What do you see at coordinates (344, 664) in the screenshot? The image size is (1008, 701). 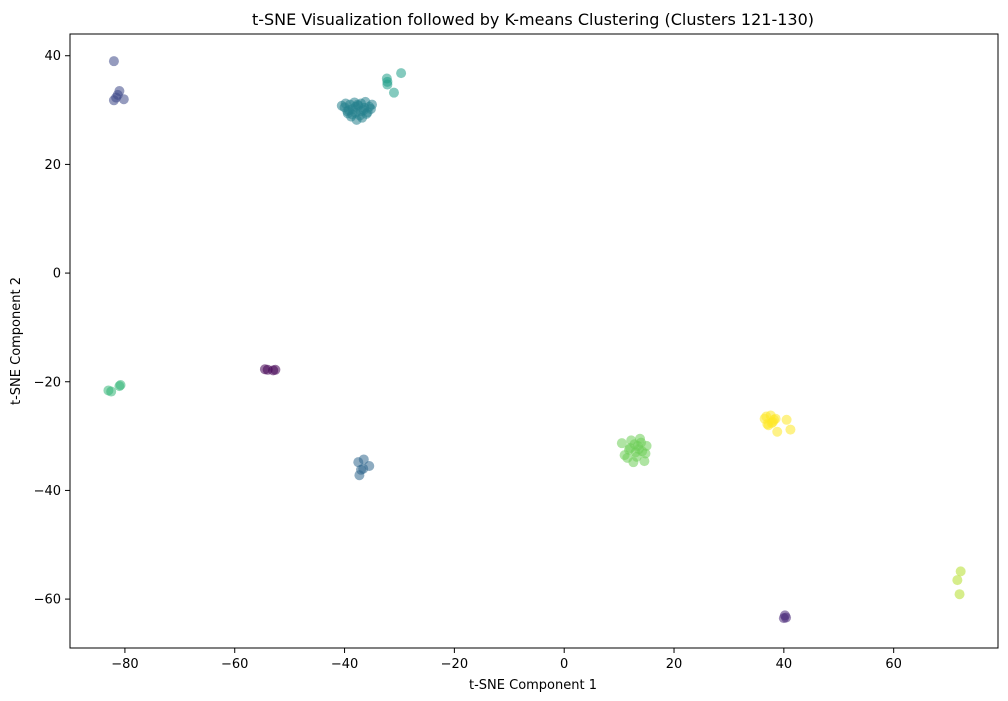 I see `x-tick-label: −40` at bounding box center [344, 664].